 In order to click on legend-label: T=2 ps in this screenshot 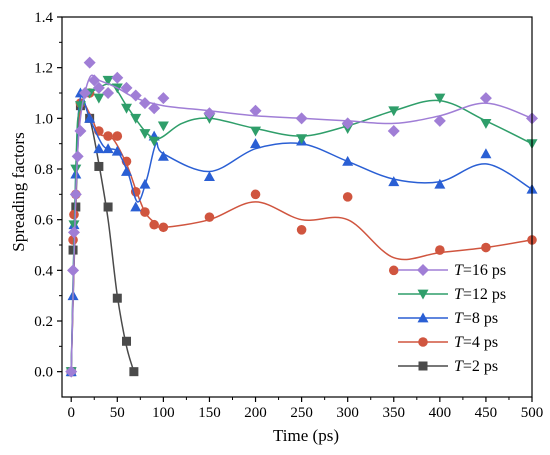, I will do `click(476, 366)`.